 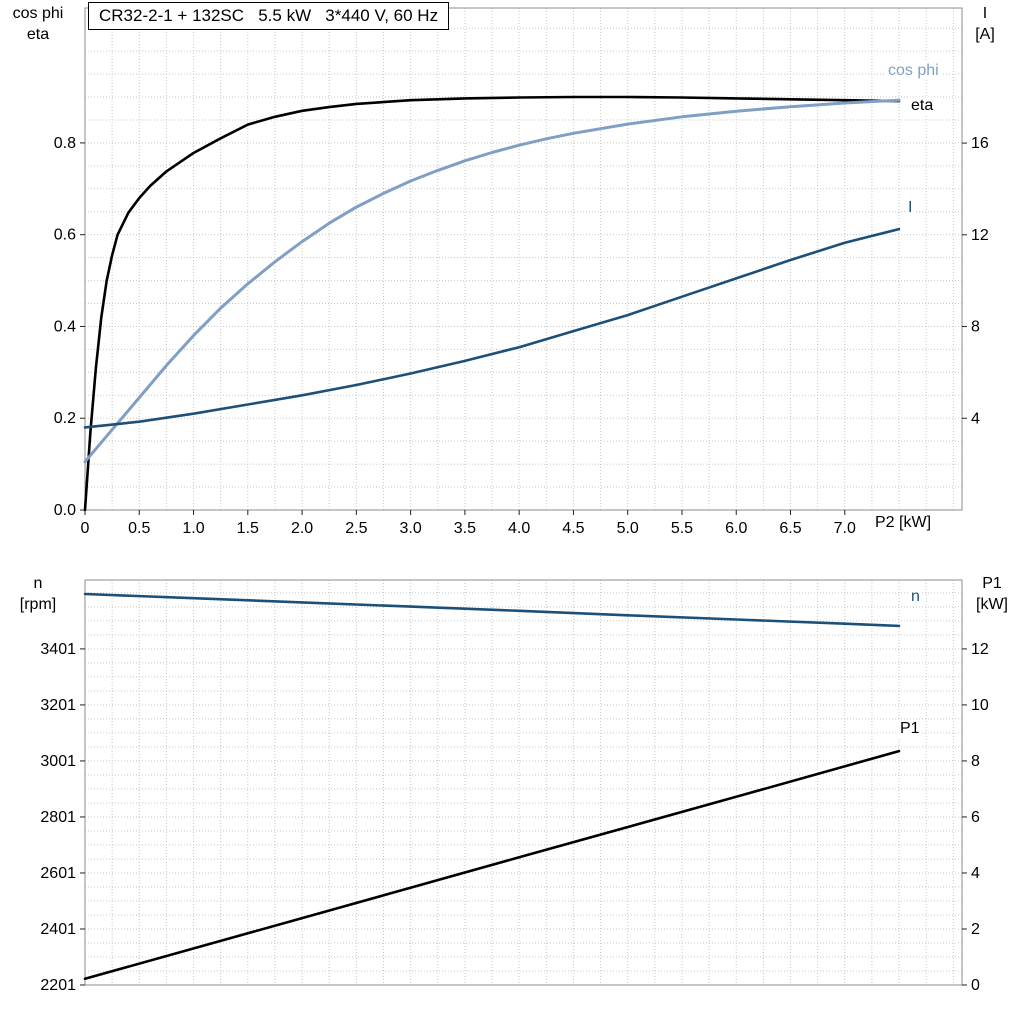 I want to click on svg-text: 10, so click(x=980, y=705).